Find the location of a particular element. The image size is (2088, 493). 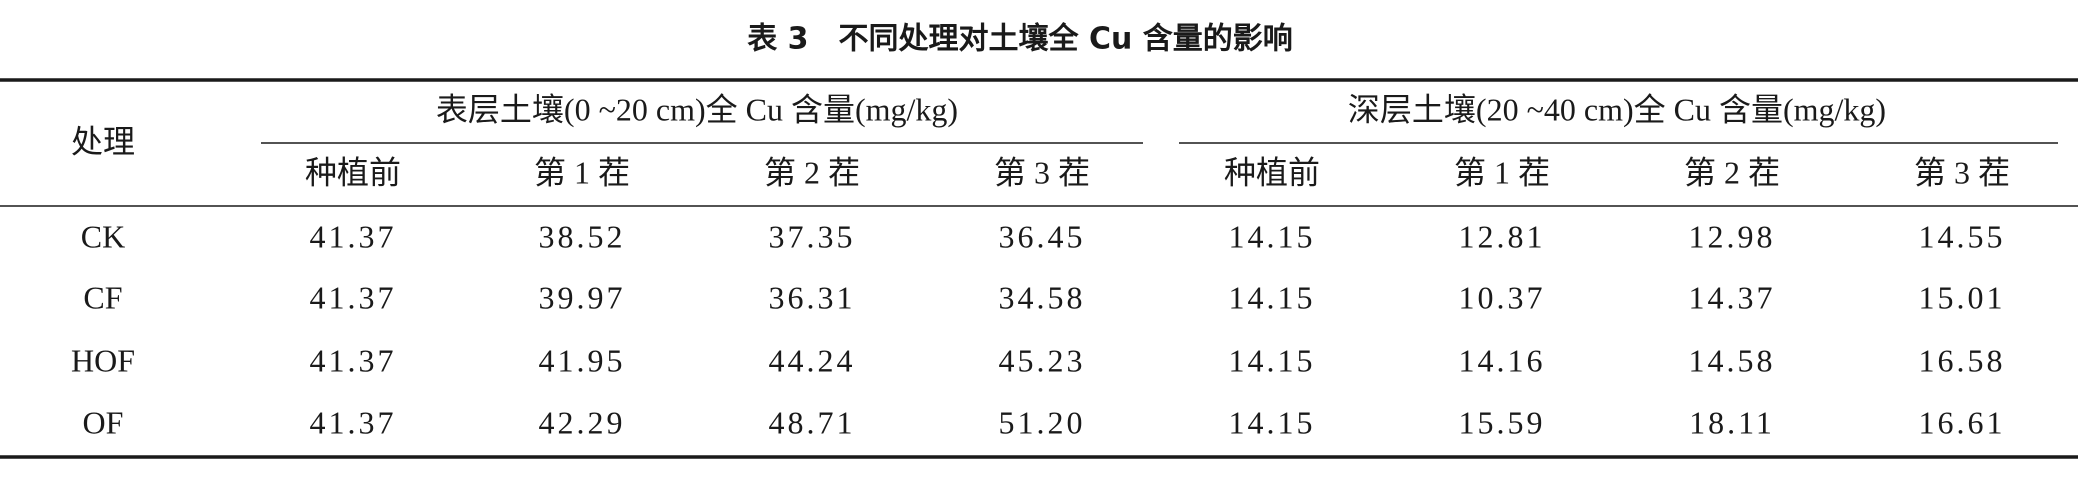

cell: 14.37 is located at coordinates (1732, 297).